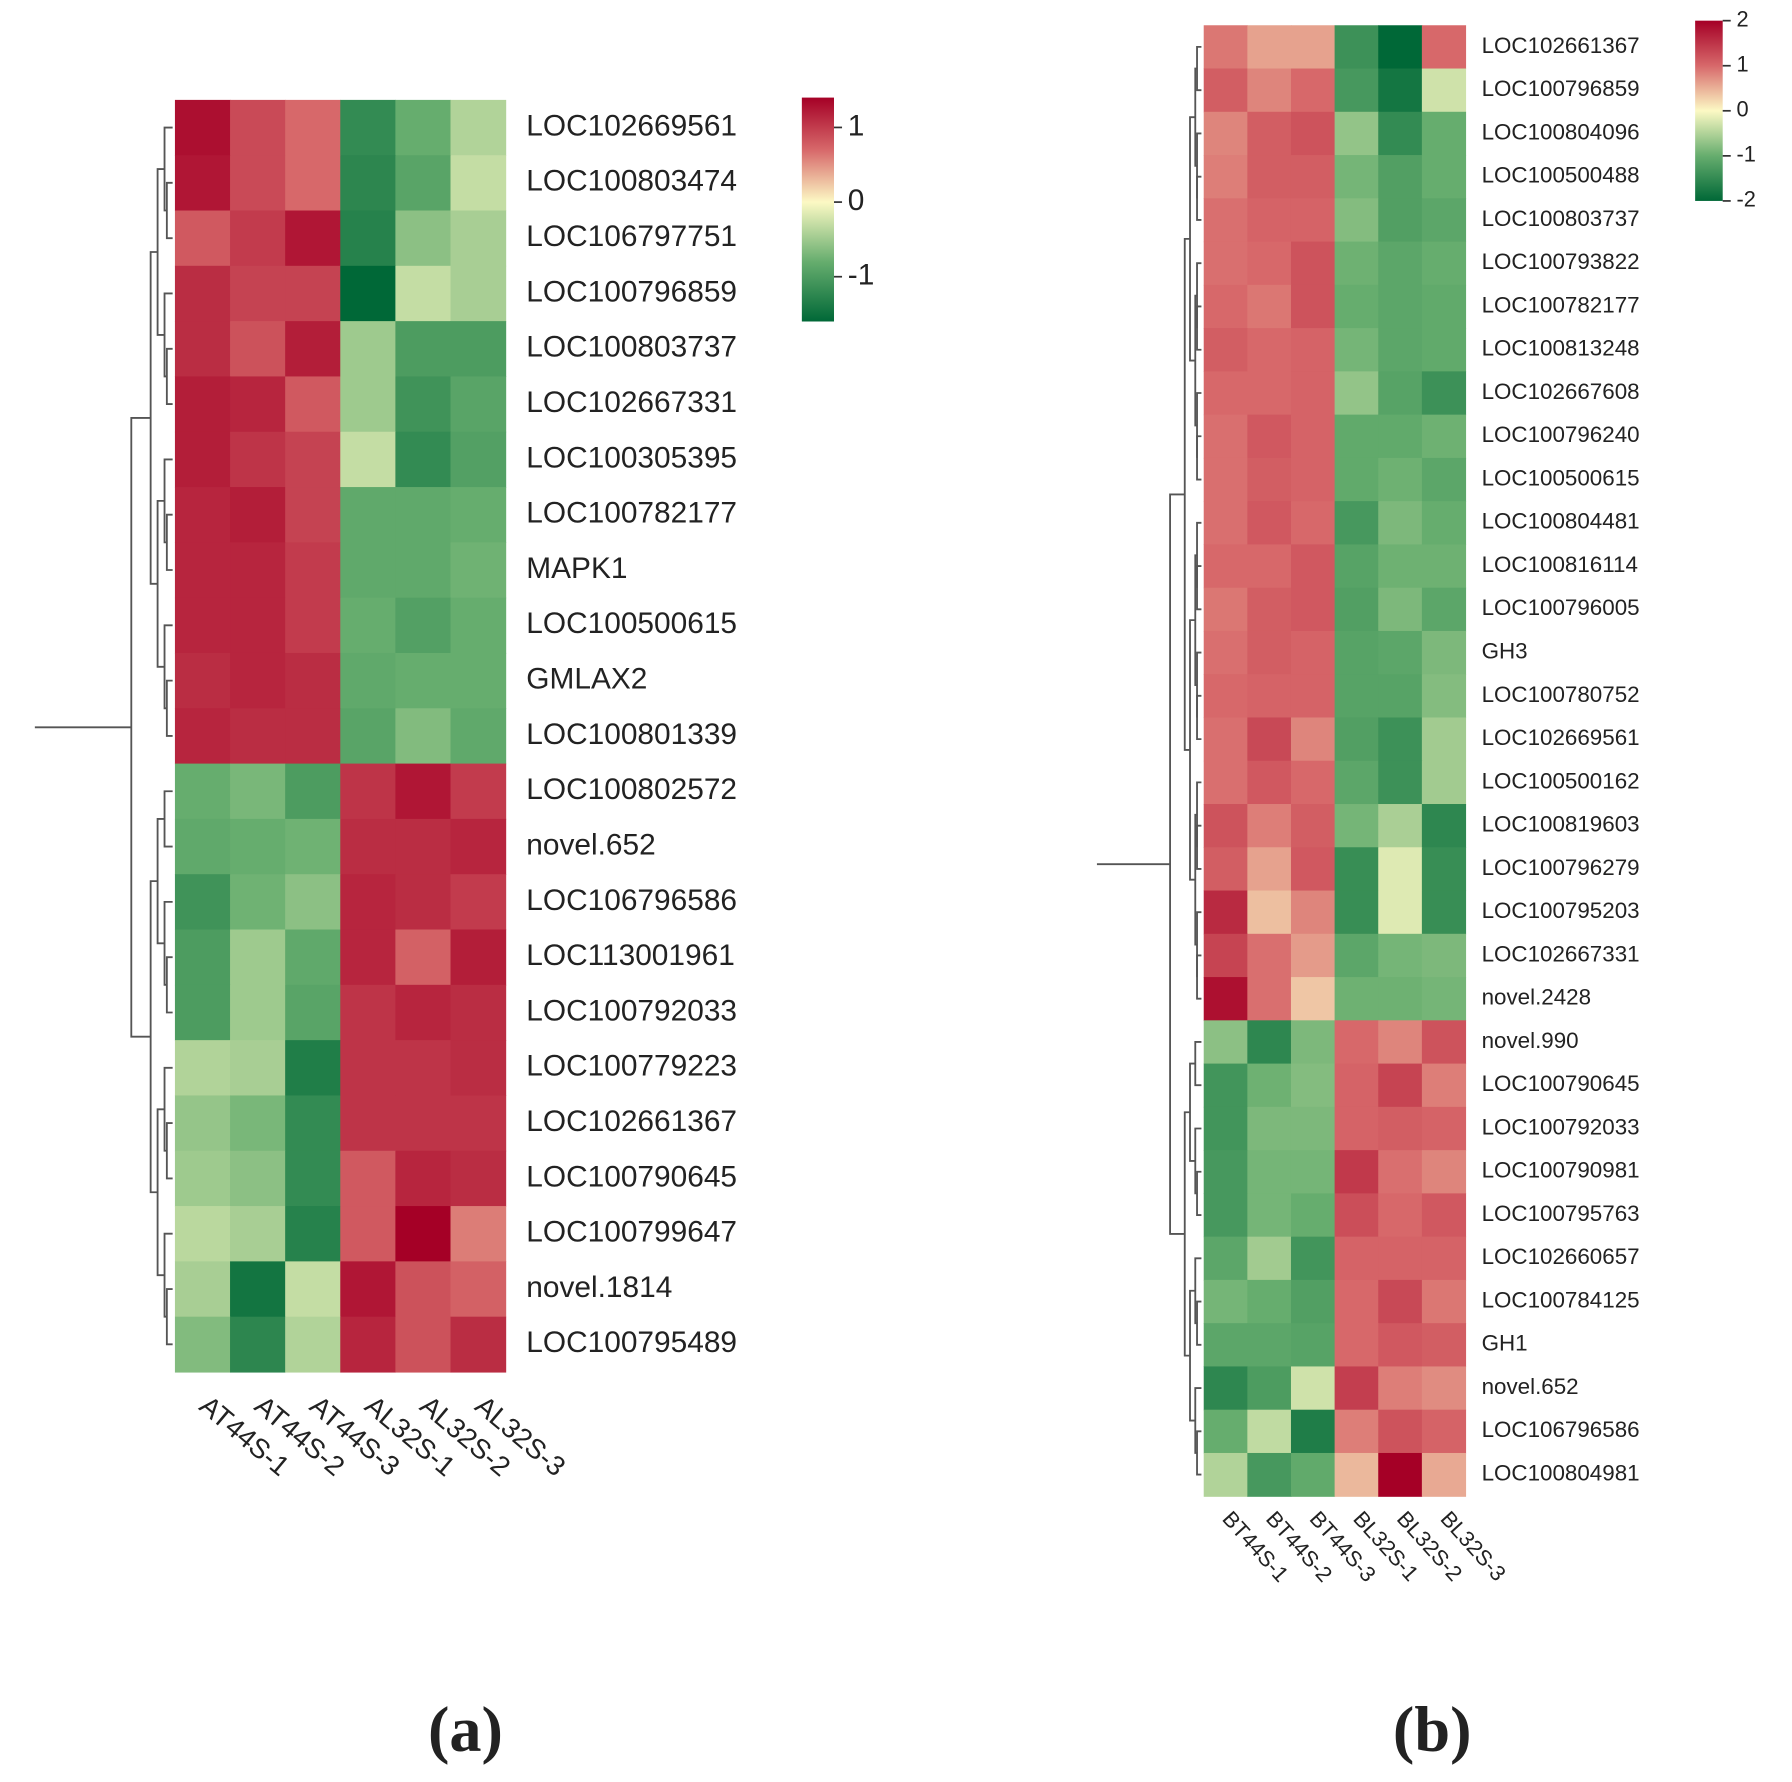 The image size is (1792, 1782). Describe the element at coordinates (1432, 1729) in the screenshot. I see `panel-label: (b)` at that location.